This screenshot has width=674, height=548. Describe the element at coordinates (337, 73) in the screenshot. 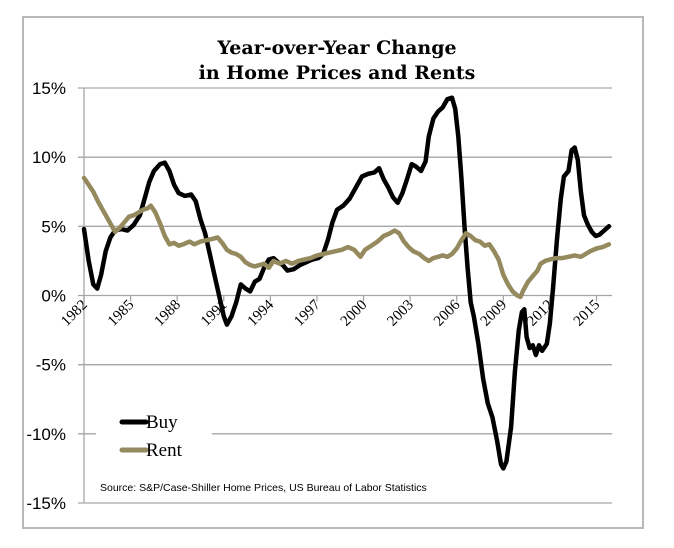

I see `chart-title-line-2: in Home Prices and Rents` at that location.